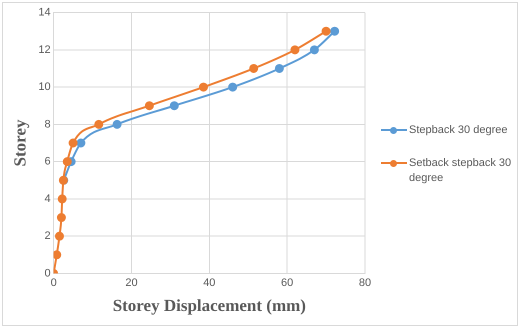 The width and height of the screenshot is (520, 328). Describe the element at coordinates (44, 87) in the screenshot. I see `y-tick-label: 10` at that location.